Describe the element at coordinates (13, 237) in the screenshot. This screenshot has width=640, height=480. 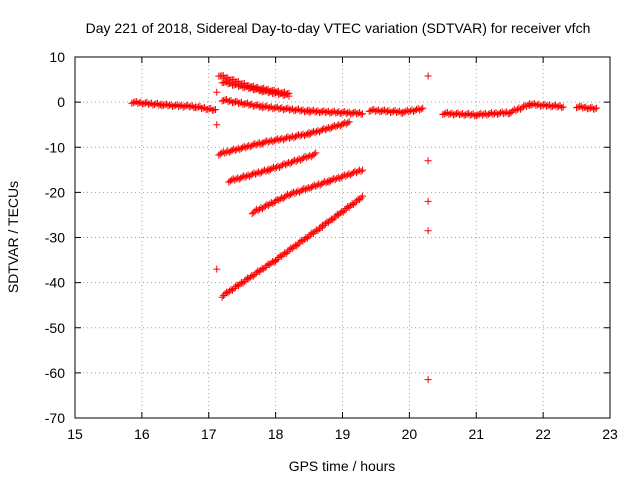
I see `y-axis-label: SDTVAR / TECUs` at that location.